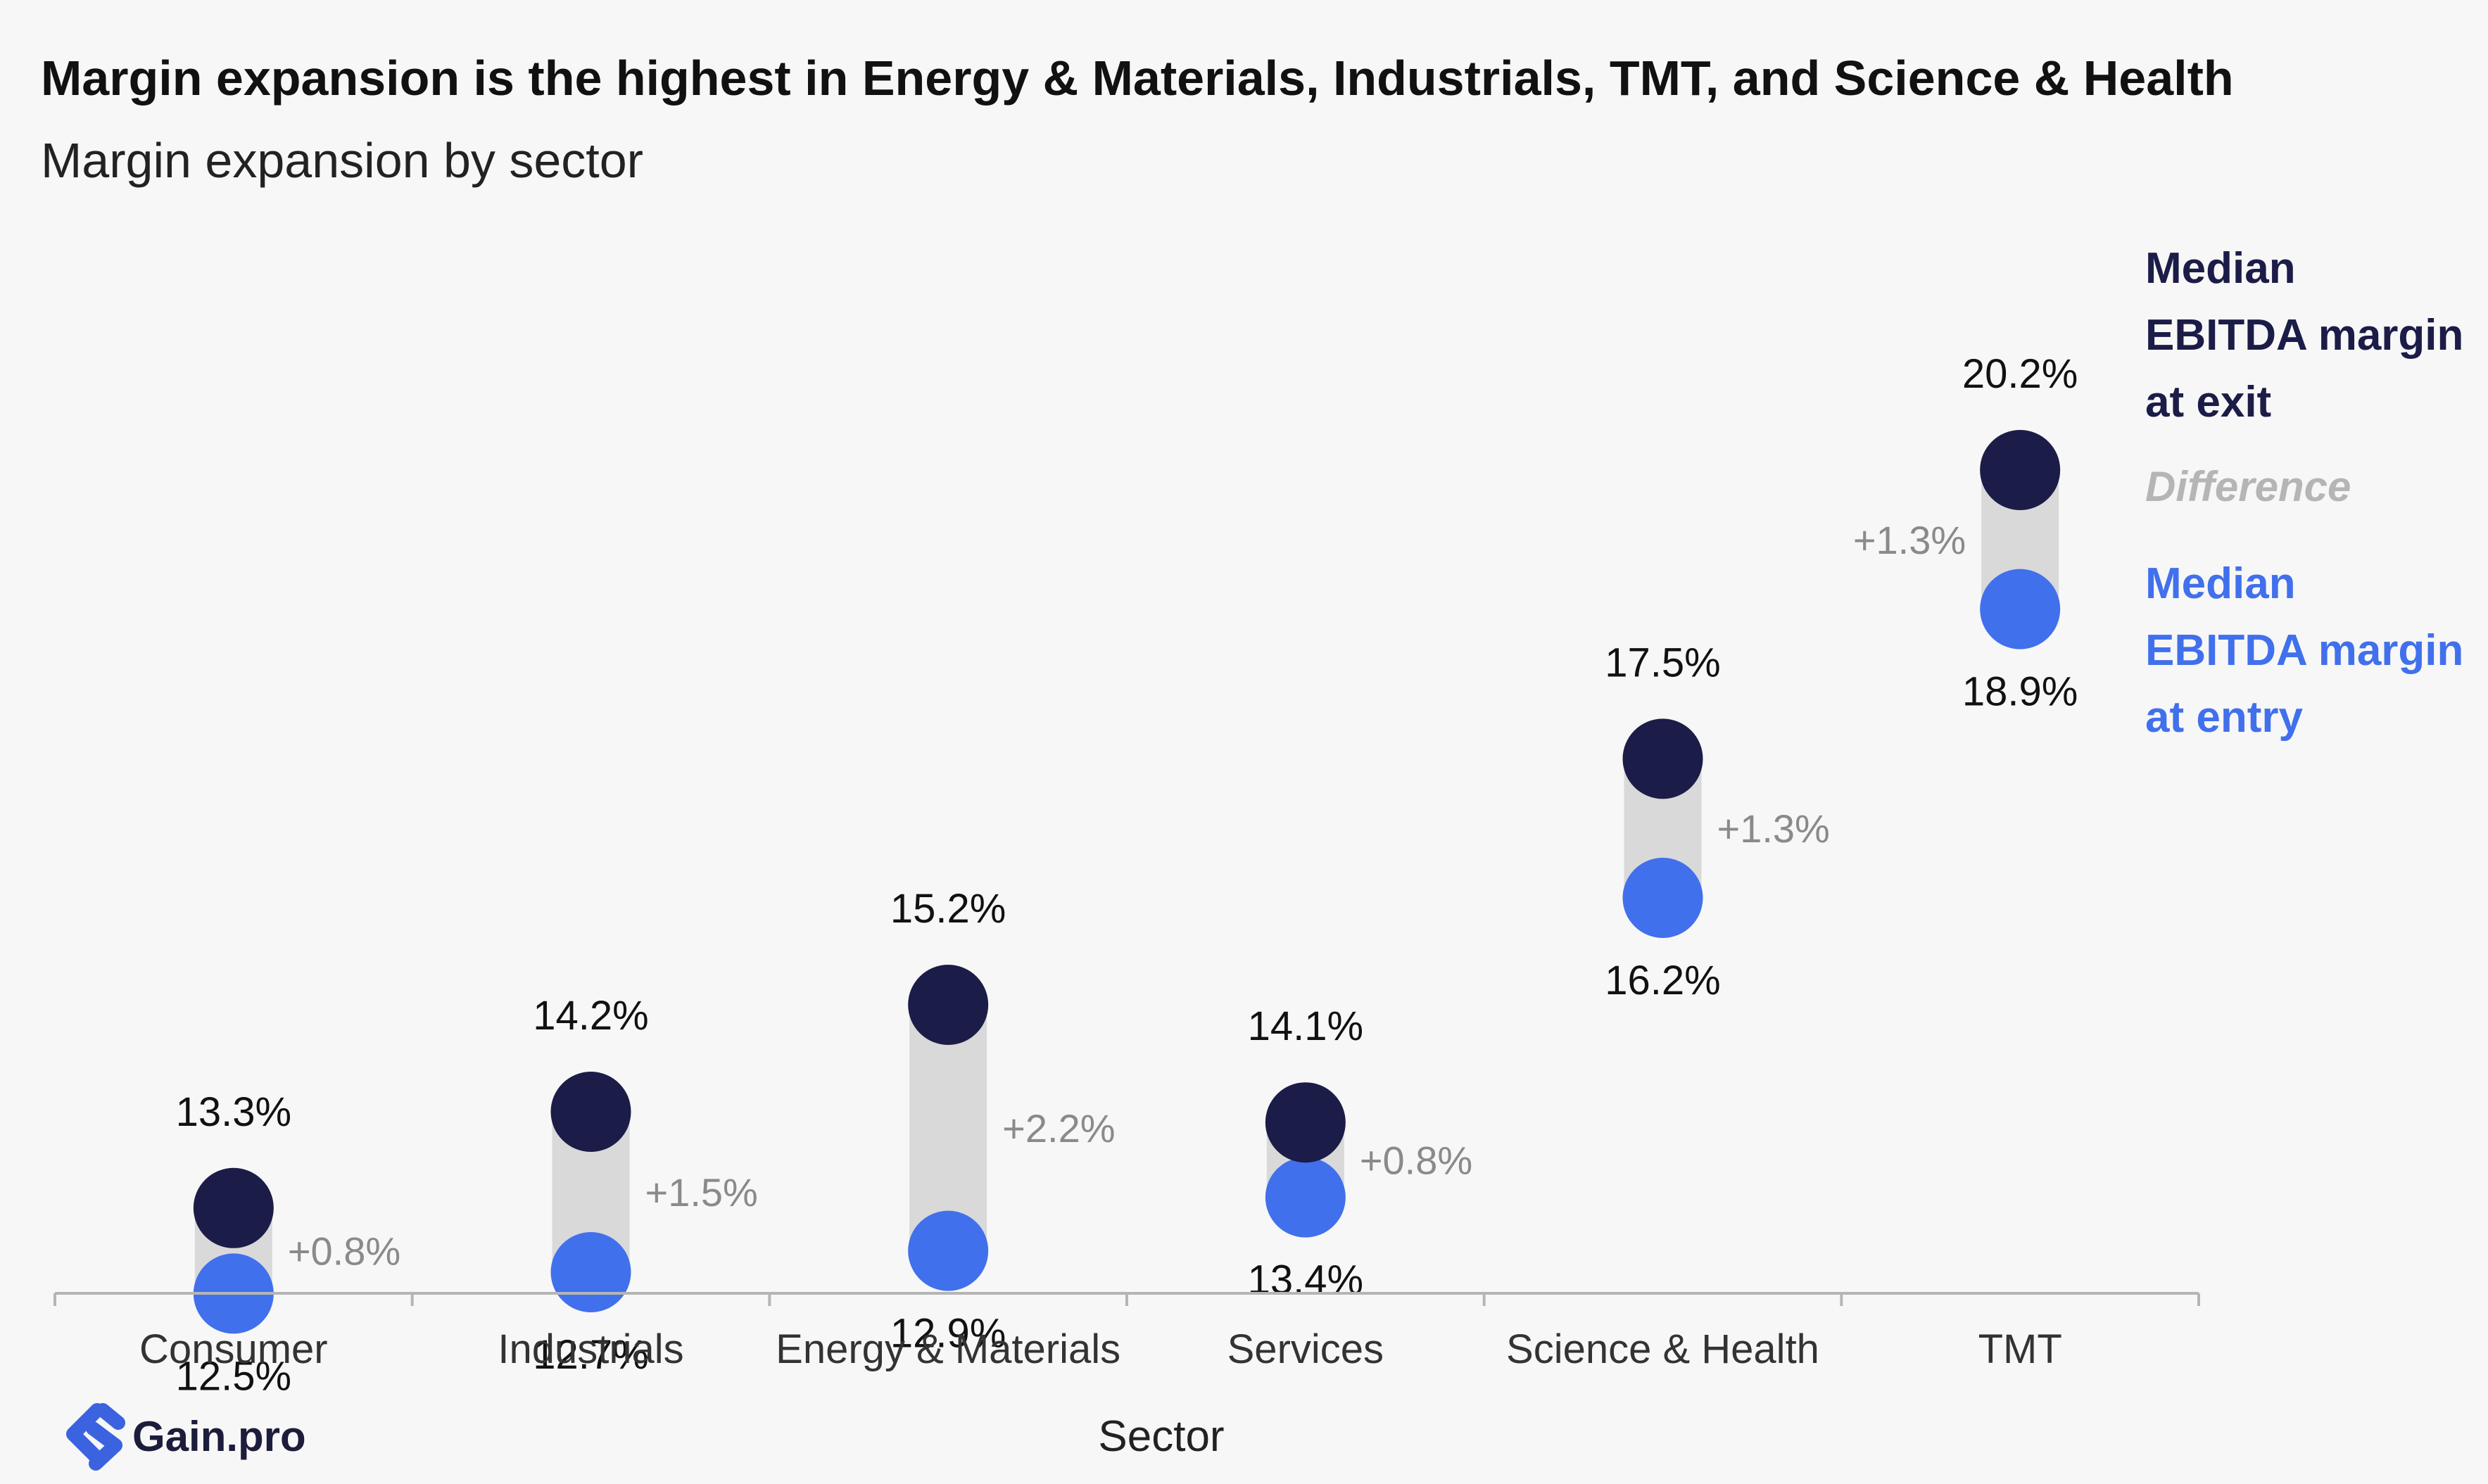 Image resolution: width=2488 pixels, height=1484 pixels. What do you see at coordinates (1305, 1280) in the screenshot?
I see `entry-value-label: 13.4%` at bounding box center [1305, 1280].